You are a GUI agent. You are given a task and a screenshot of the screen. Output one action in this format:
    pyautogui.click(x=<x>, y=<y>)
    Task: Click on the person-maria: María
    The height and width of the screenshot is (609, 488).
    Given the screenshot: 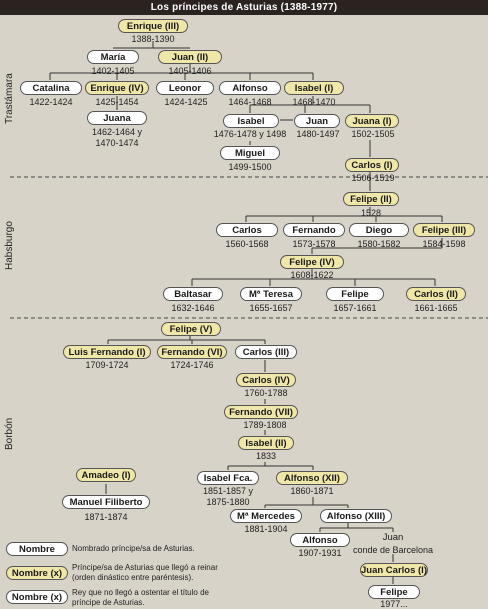 What is the action you would take?
    pyautogui.click(x=113, y=57)
    